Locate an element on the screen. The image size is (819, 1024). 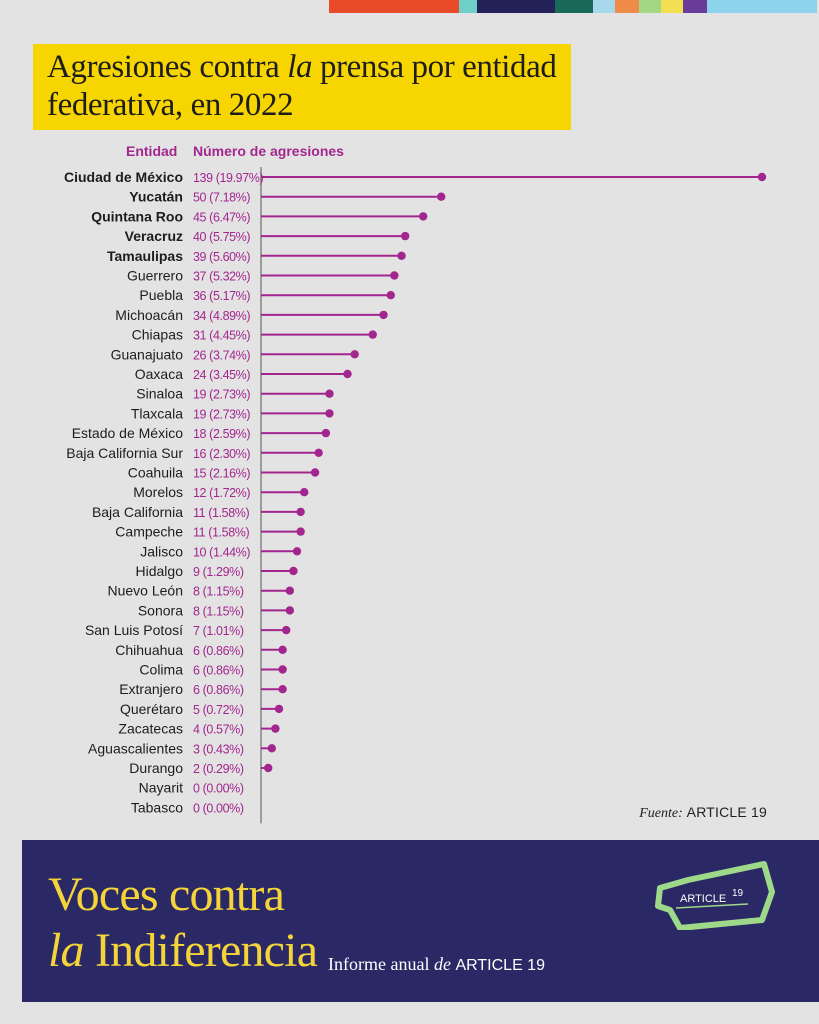
value-label: 40 (5.75%) is located at coordinates (221, 237).